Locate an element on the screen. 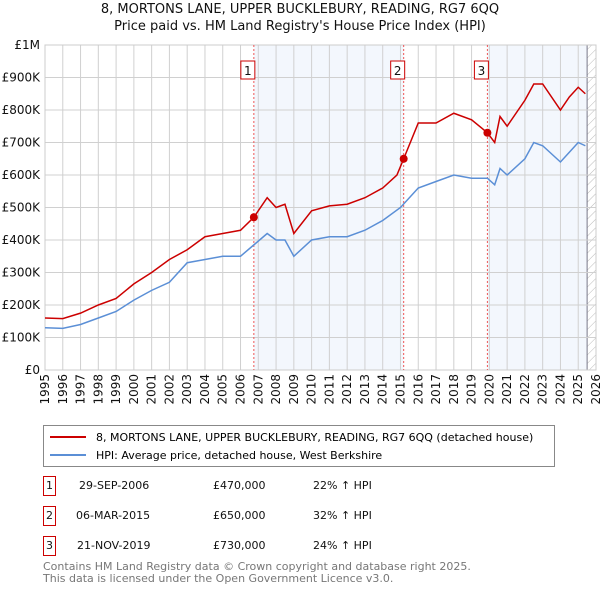  y-tick-label: £600K is located at coordinates (22, 175).